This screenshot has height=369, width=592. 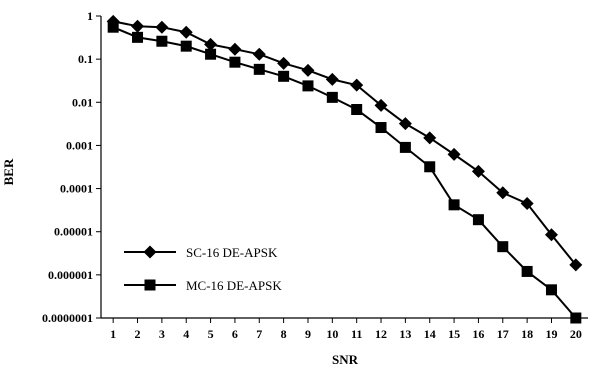 What do you see at coordinates (203, 269) in the screenshot?
I see `legend: SC-16 DE-APSK MC-16 DE-APSK` at bounding box center [203, 269].